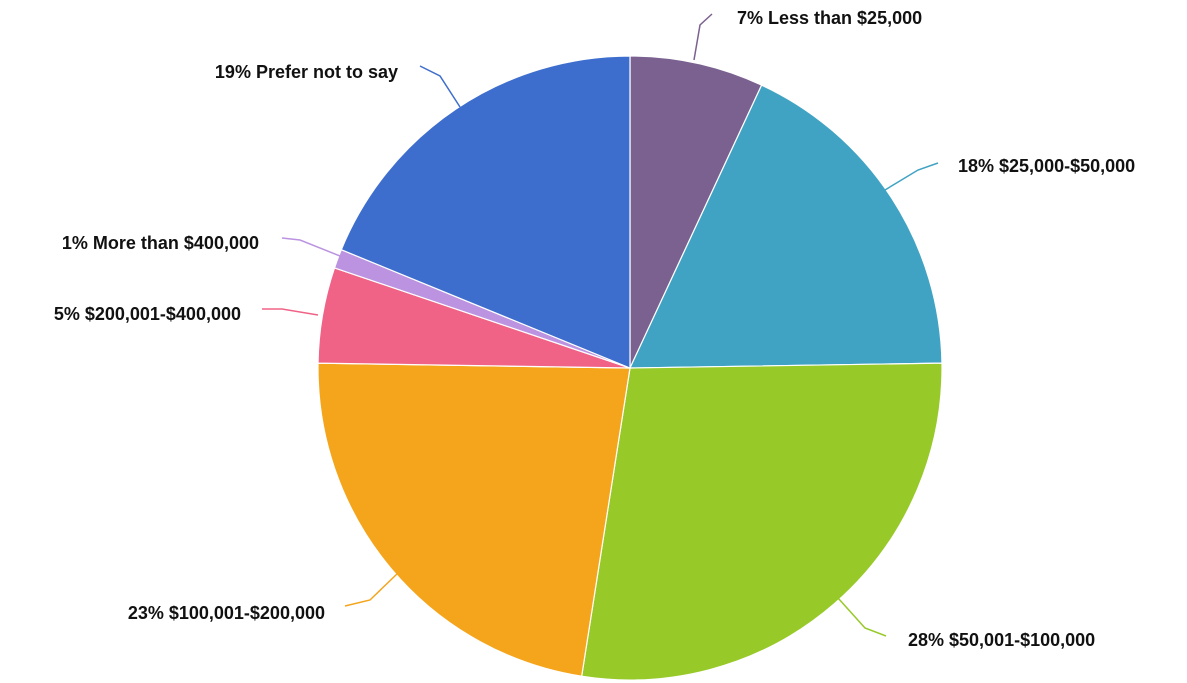  What do you see at coordinates (147, 314) in the screenshot?
I see `slice-label-5: 5% $200,001-$400,000` at bounding box center [147, 314].